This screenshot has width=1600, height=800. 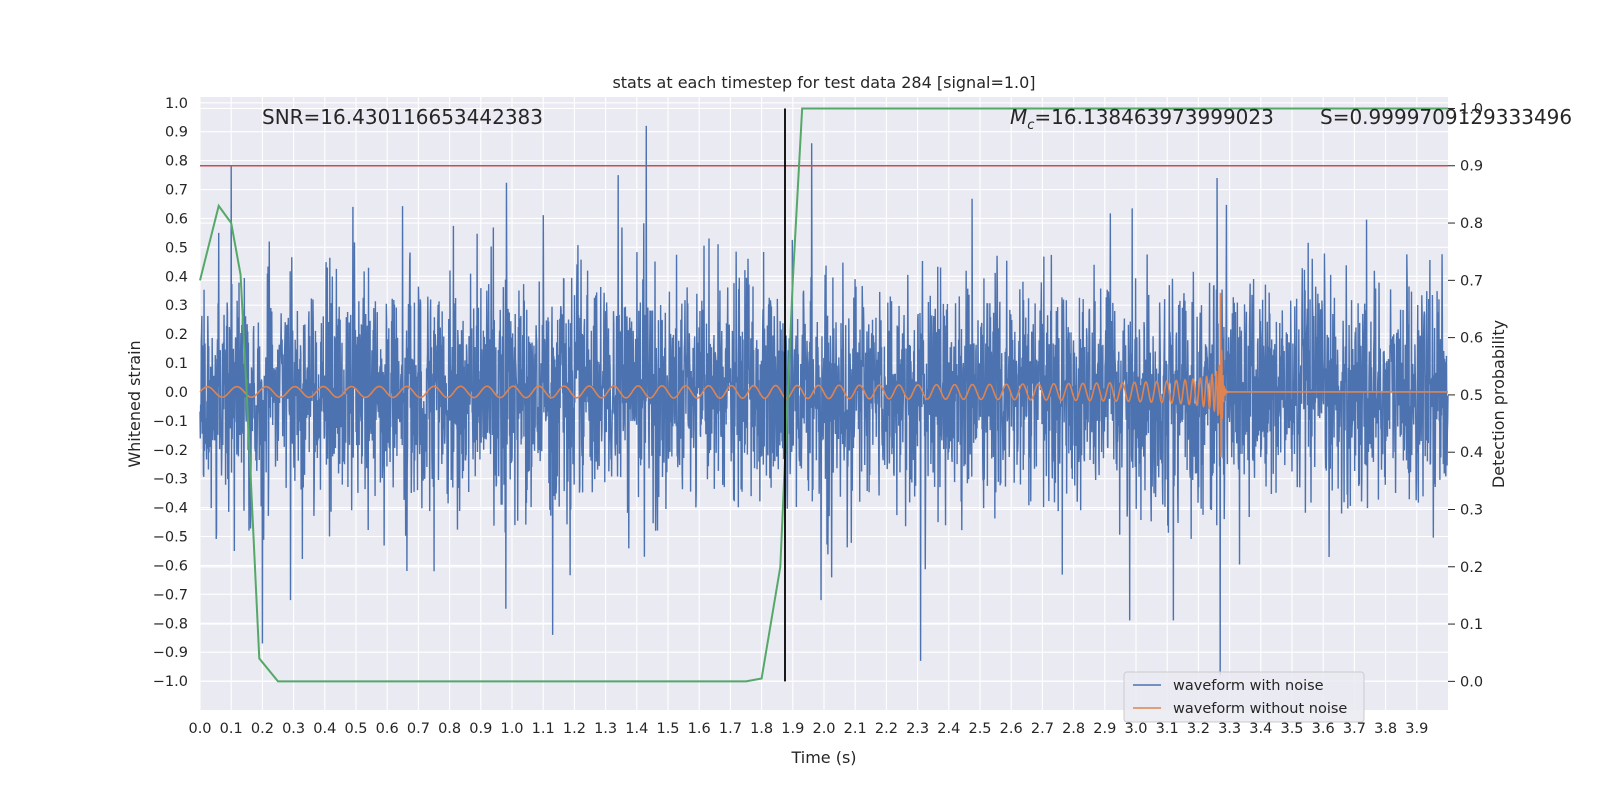 What do you see at coordinates (262, 729) in the screenshot?
I see `x-tick-label: 0.2` at bounding box center [262, 729].